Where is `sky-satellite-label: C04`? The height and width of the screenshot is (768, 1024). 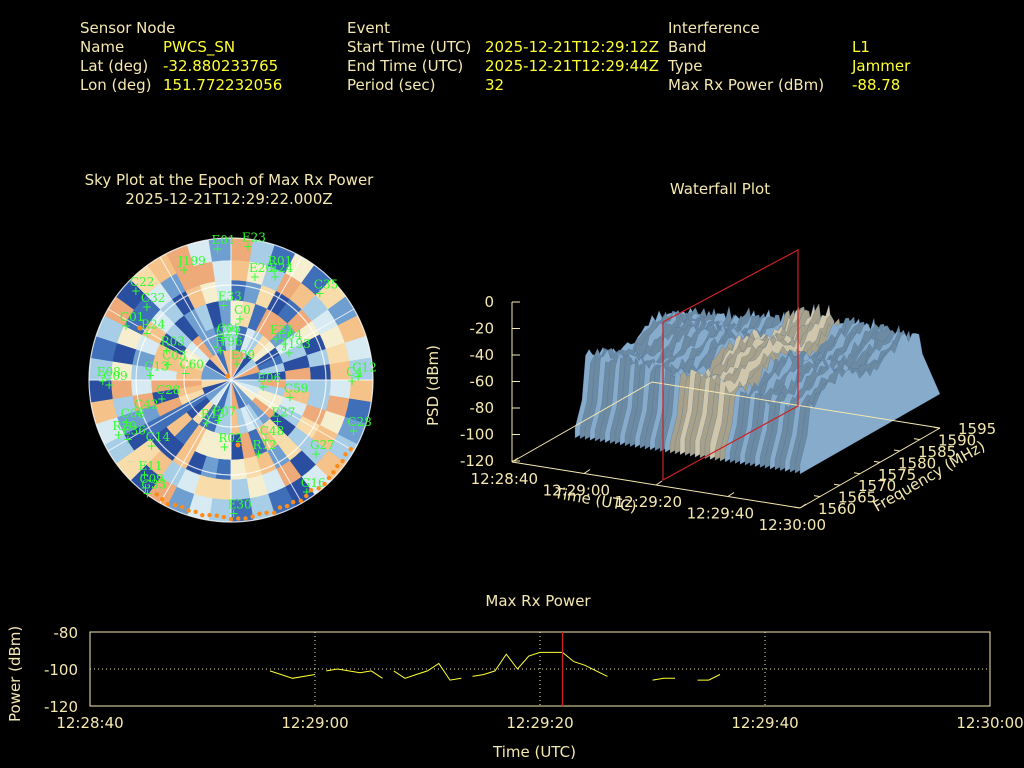
sky-satellite-label: C04 is located at coordinates (290, 335).